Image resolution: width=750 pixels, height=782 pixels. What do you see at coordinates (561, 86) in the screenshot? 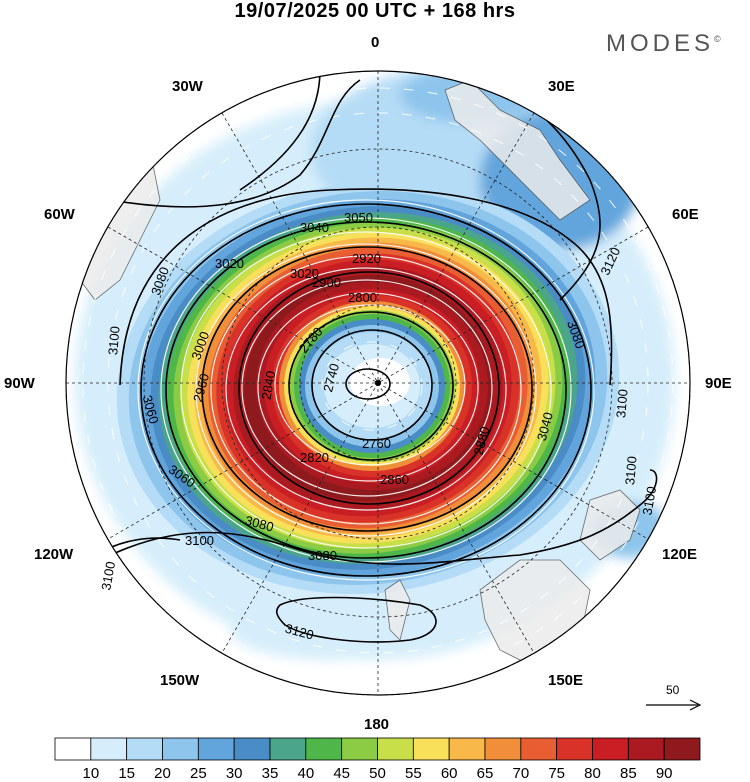
I see `lon-label-30e: 30E` at bounding box center [561, 86].